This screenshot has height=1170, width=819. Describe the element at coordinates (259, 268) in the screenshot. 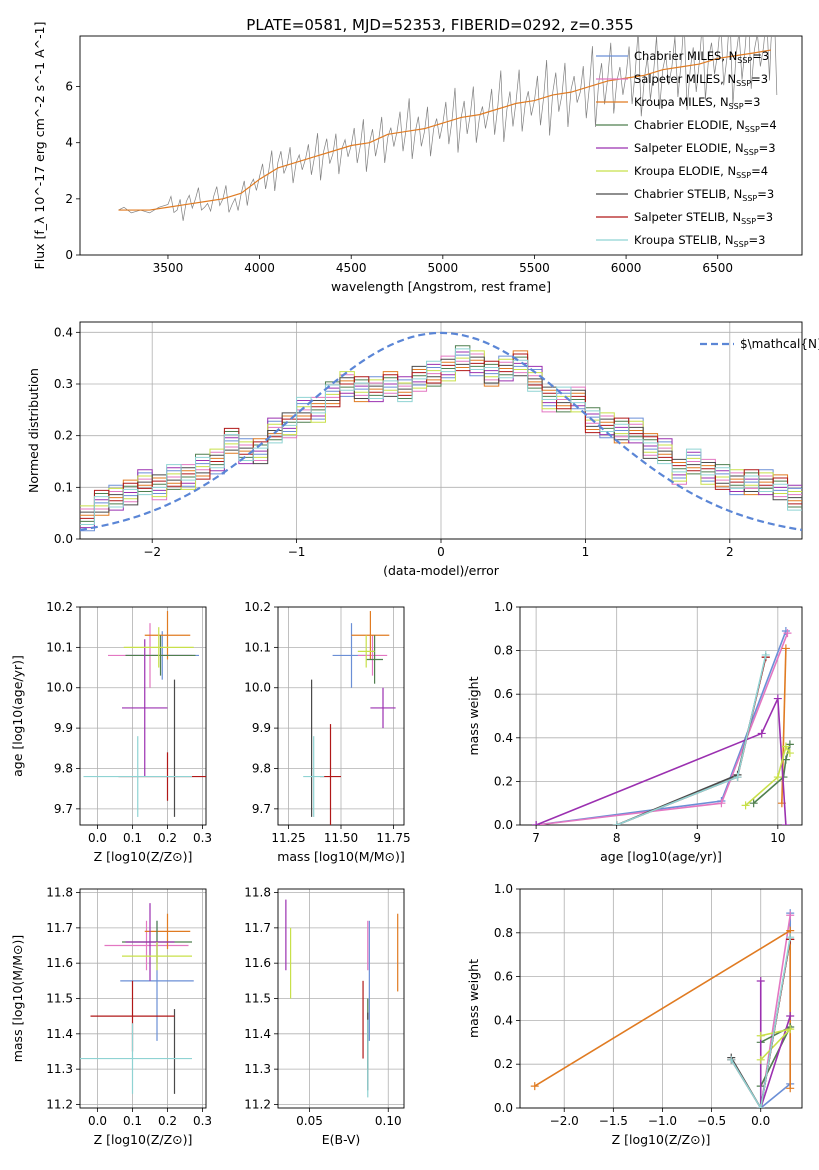

I see `x-tick-label: 4000` at that location.